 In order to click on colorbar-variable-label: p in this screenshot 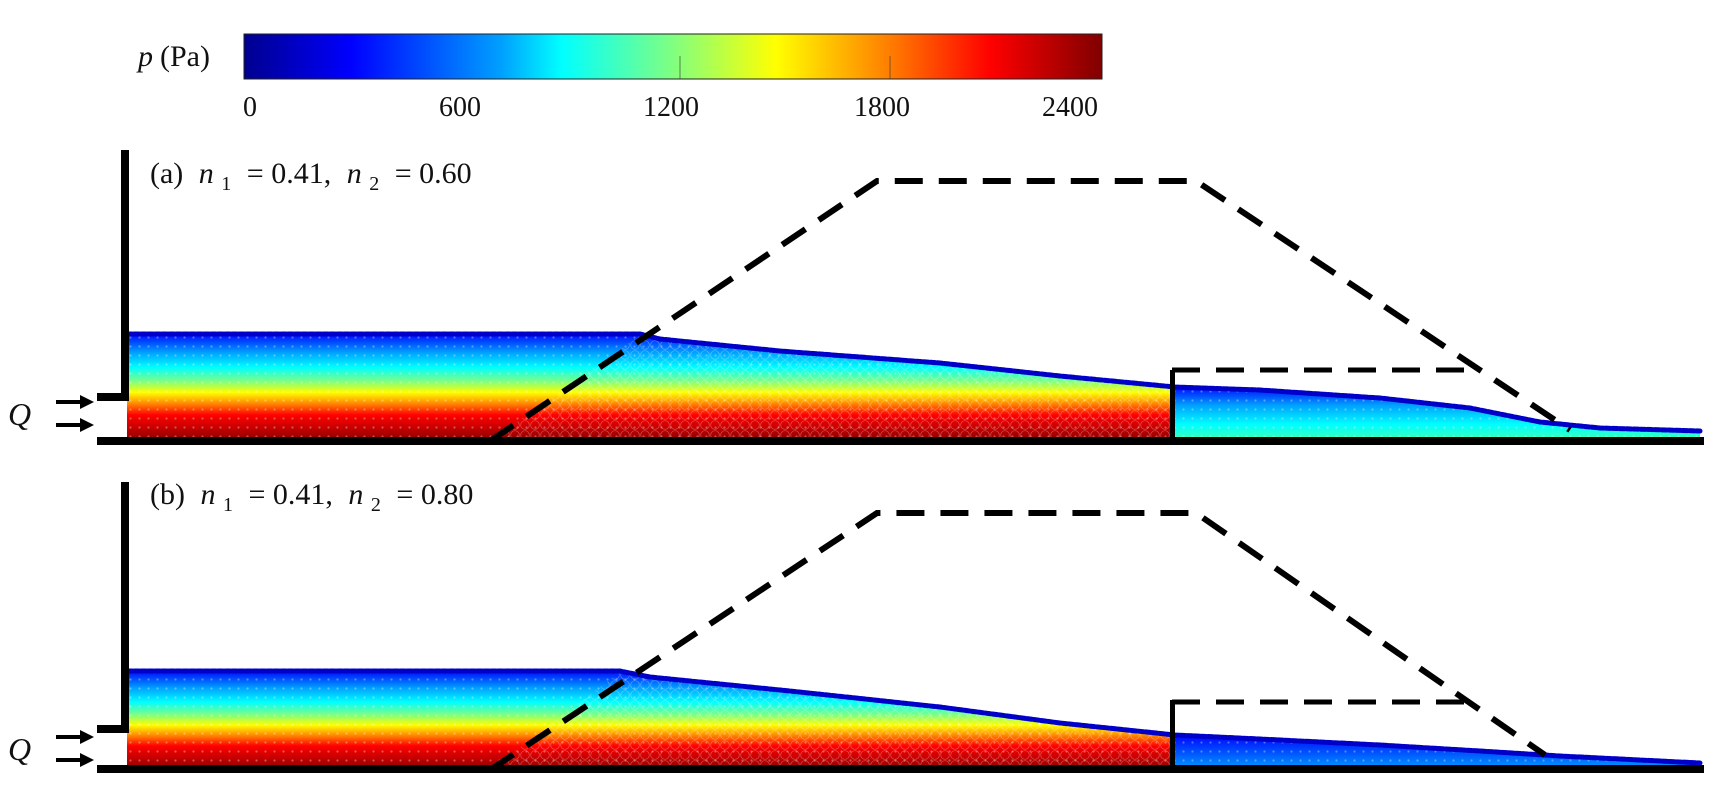, I will do `click(144, 56)`.